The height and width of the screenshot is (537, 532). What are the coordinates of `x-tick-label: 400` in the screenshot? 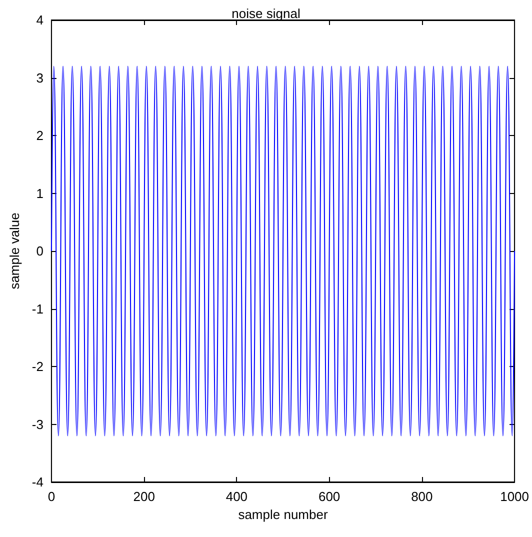 It's located at (237, 496).